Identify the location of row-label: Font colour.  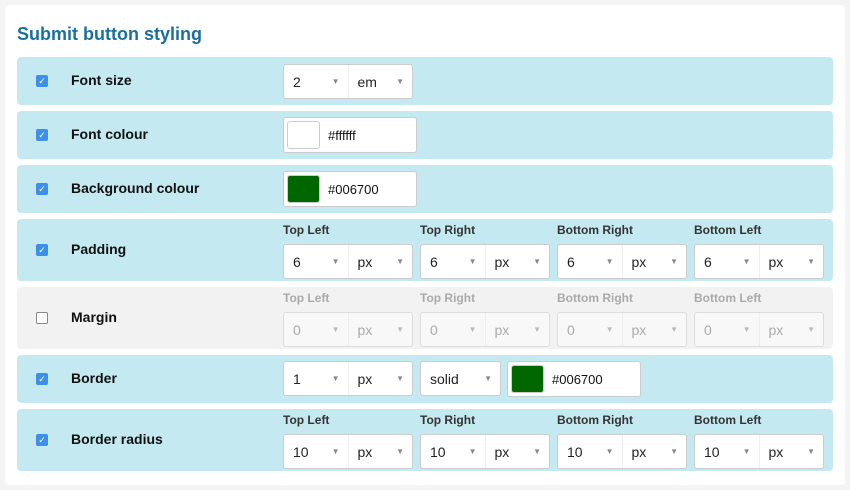
(109, 134).